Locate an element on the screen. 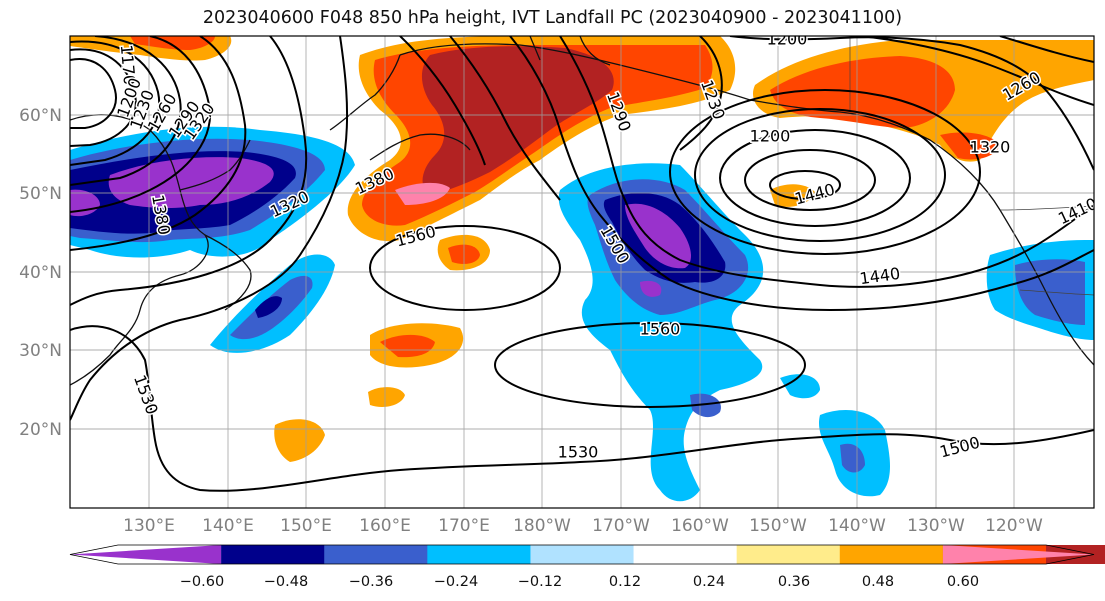 The image size is (1105, 601). lat-label: 60°N is located at coordinates (40, 116).